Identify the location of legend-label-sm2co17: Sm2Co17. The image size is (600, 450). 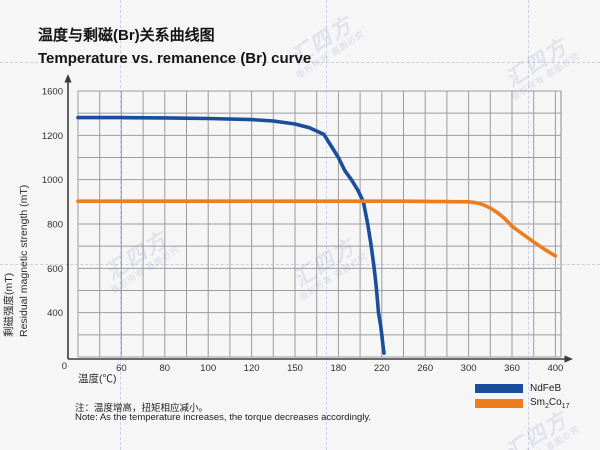
(550, 403).